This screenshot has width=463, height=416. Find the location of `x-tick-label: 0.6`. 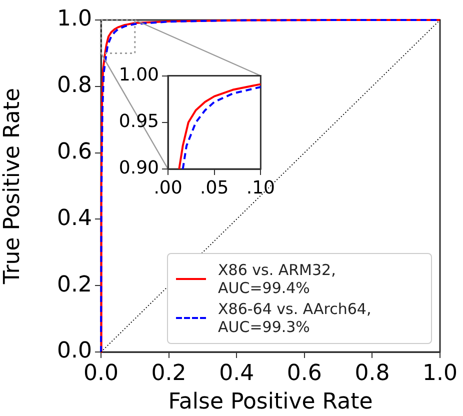

x-tick-label: 0.6 is located at coordinates (304, 373).